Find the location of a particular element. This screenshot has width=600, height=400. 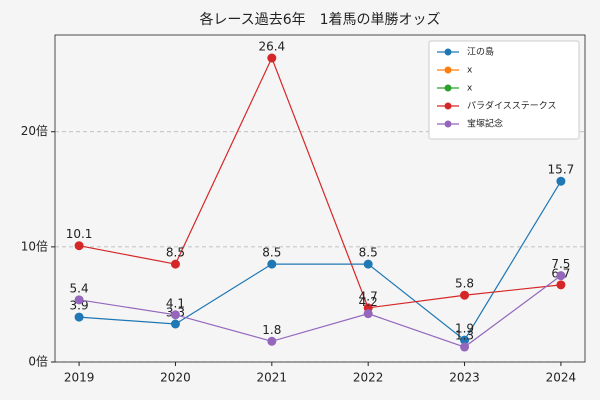

data-label: 4.1 is located at coordinates (175, 303).